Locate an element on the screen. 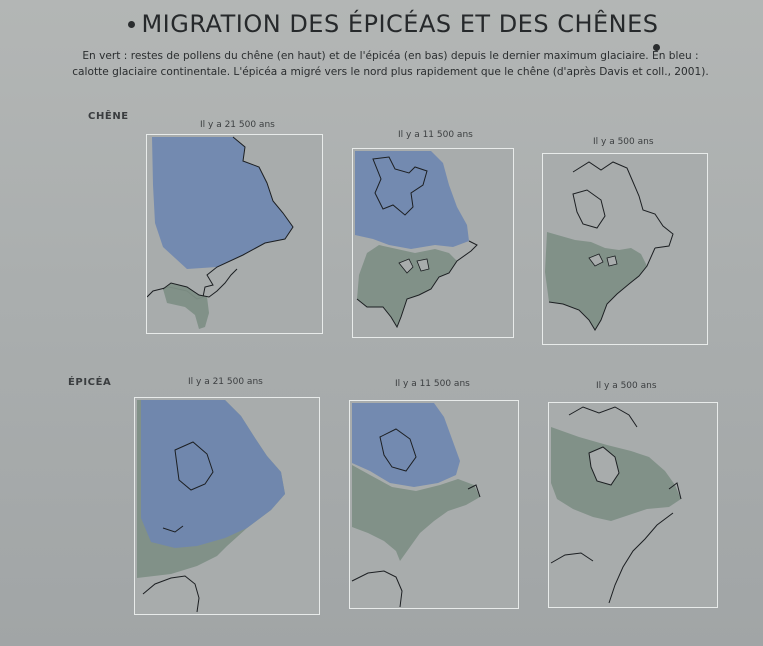 This screenshot has height=646, width=763. map-spruce-21500-drawing is located at coordinates (211, 506).